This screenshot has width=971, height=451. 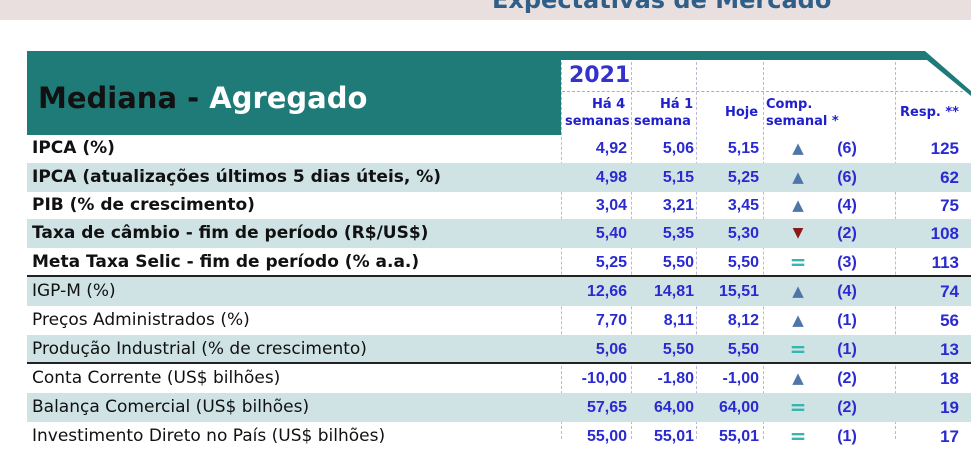 I want to click on indicator-label: IGP-M (%), so click(x=74, y=291).